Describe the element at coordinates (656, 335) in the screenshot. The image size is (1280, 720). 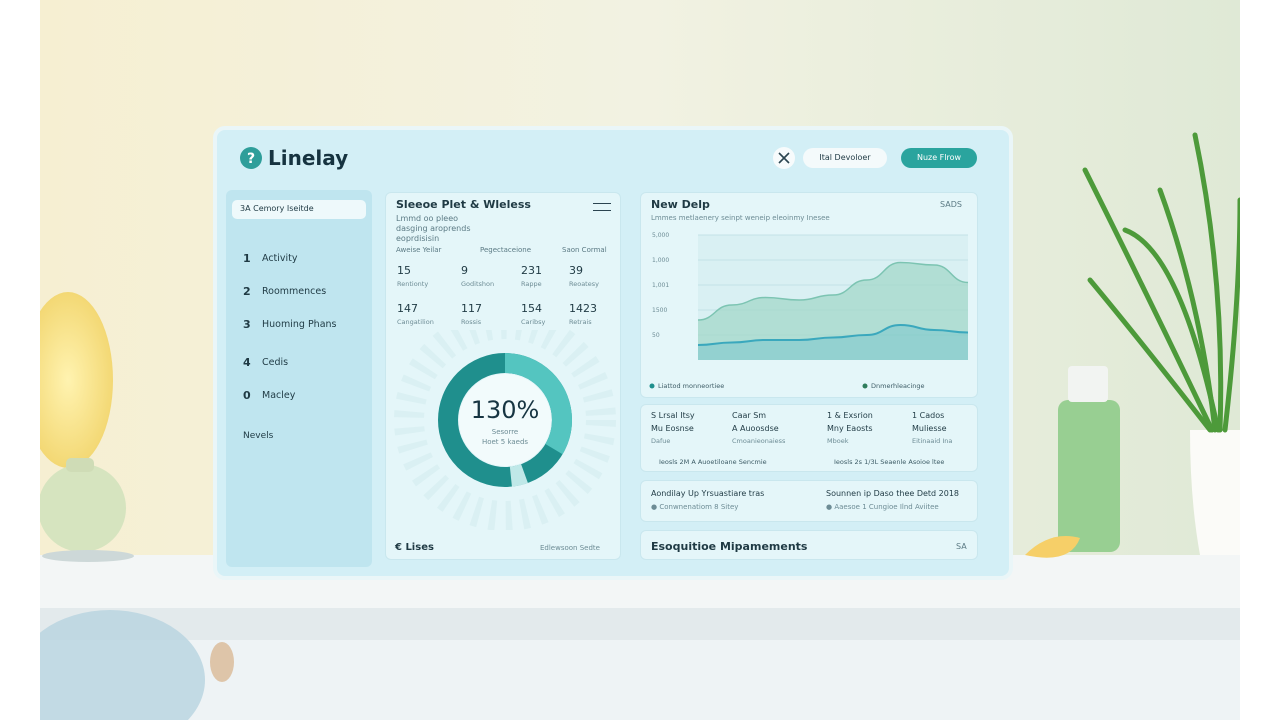
I see `y-tick-label: 50` at that location.